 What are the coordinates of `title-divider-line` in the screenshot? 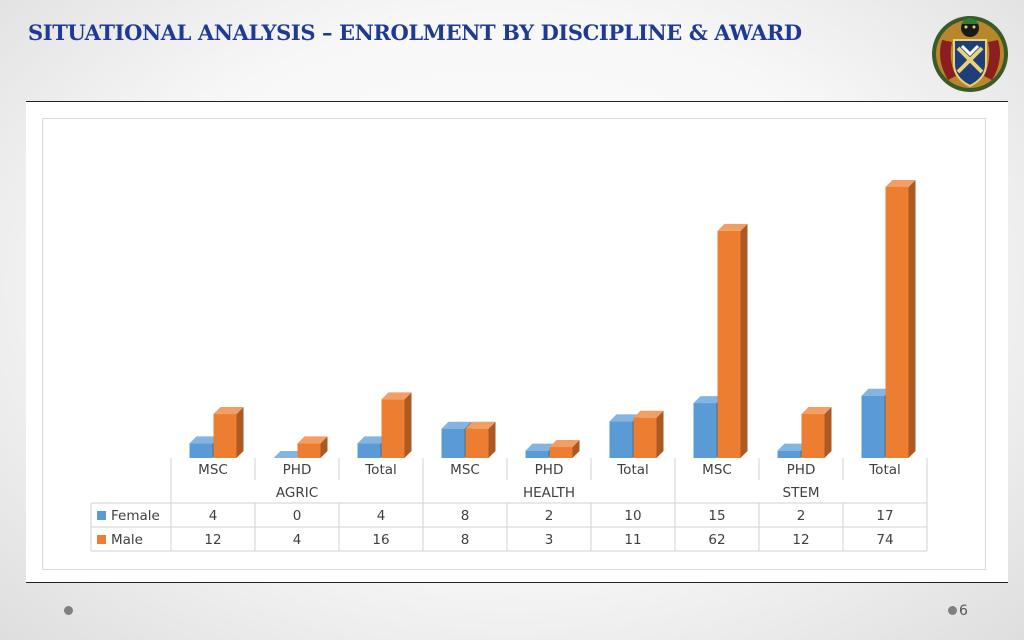 It's located at (517, 101).